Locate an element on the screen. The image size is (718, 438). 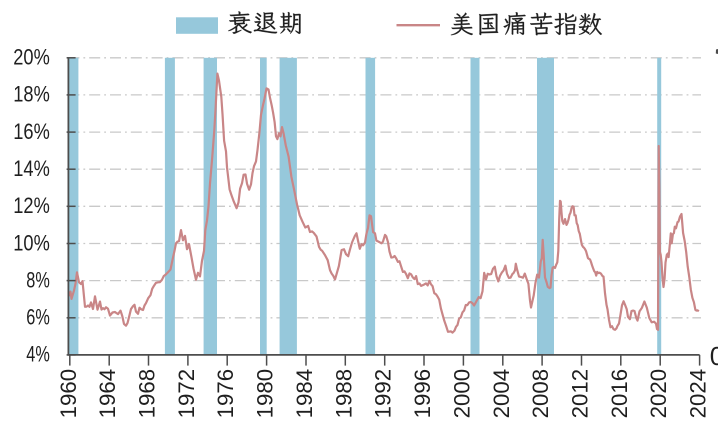
svg-text: 1972 is located at coordinates (186, 394).